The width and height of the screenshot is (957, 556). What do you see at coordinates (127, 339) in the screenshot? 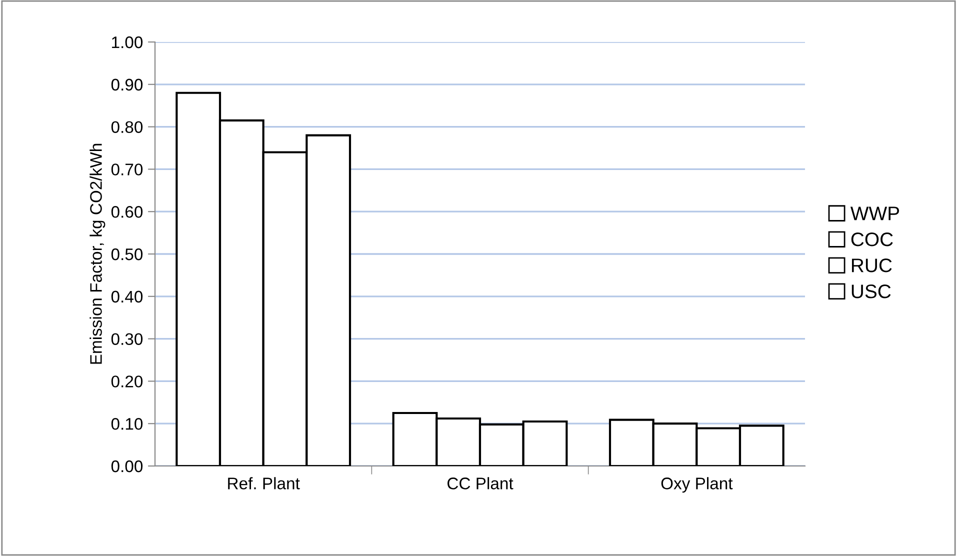
I see `y-tick-label: 0.30` at bounding box center [127, 339].